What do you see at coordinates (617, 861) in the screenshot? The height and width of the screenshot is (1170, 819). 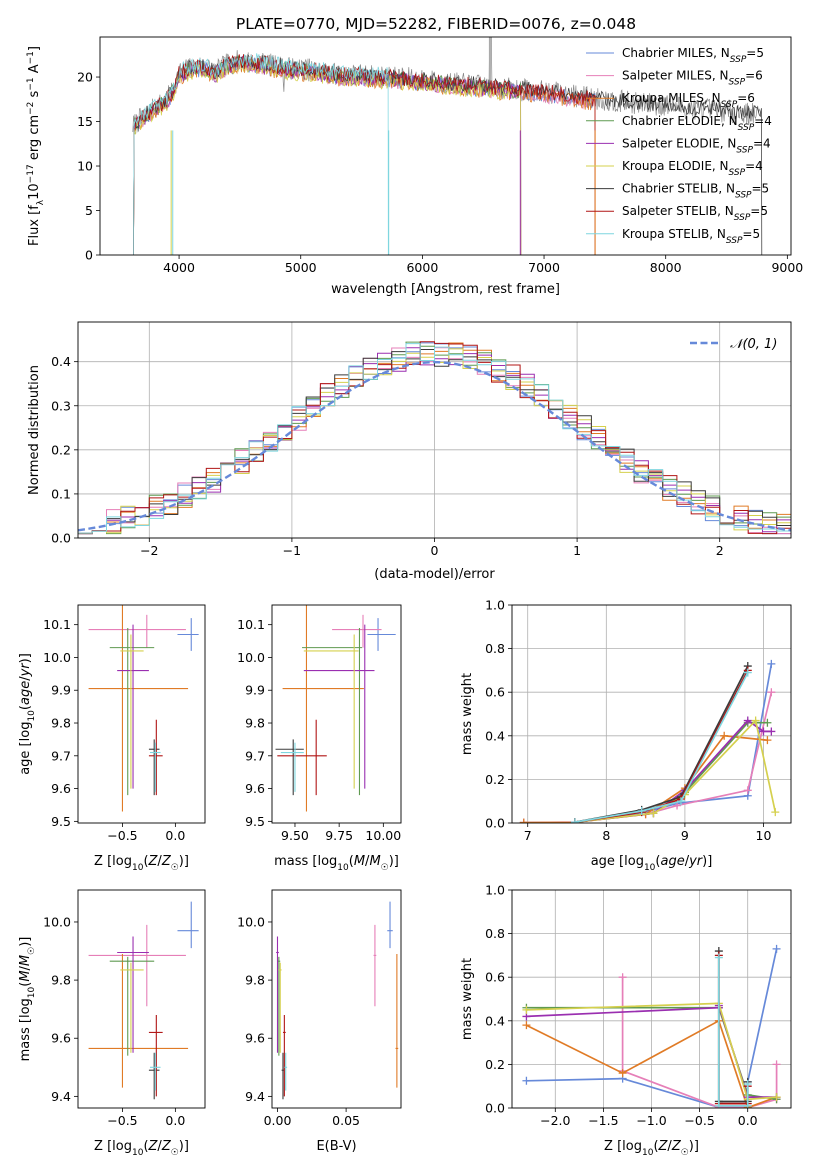 I see `label-part: age [log` at bounding box center [617, 861].